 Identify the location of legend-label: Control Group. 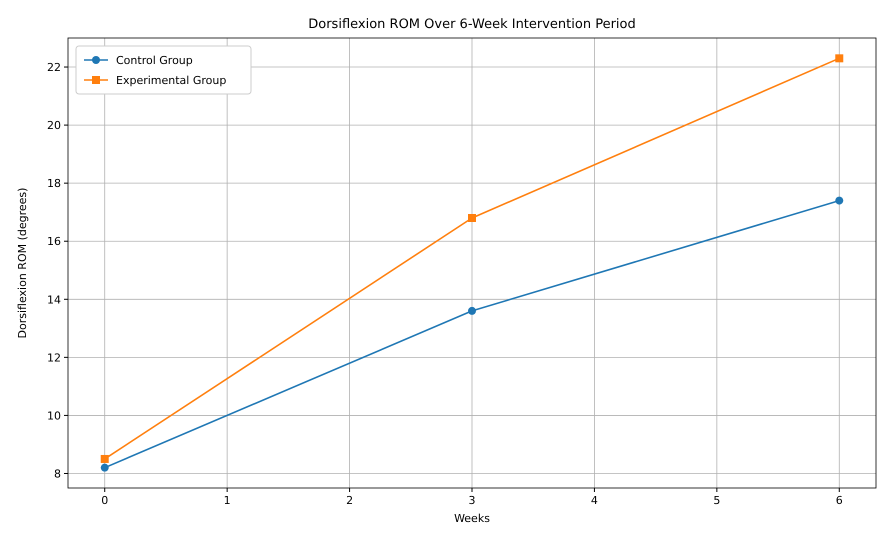
(154, 60).